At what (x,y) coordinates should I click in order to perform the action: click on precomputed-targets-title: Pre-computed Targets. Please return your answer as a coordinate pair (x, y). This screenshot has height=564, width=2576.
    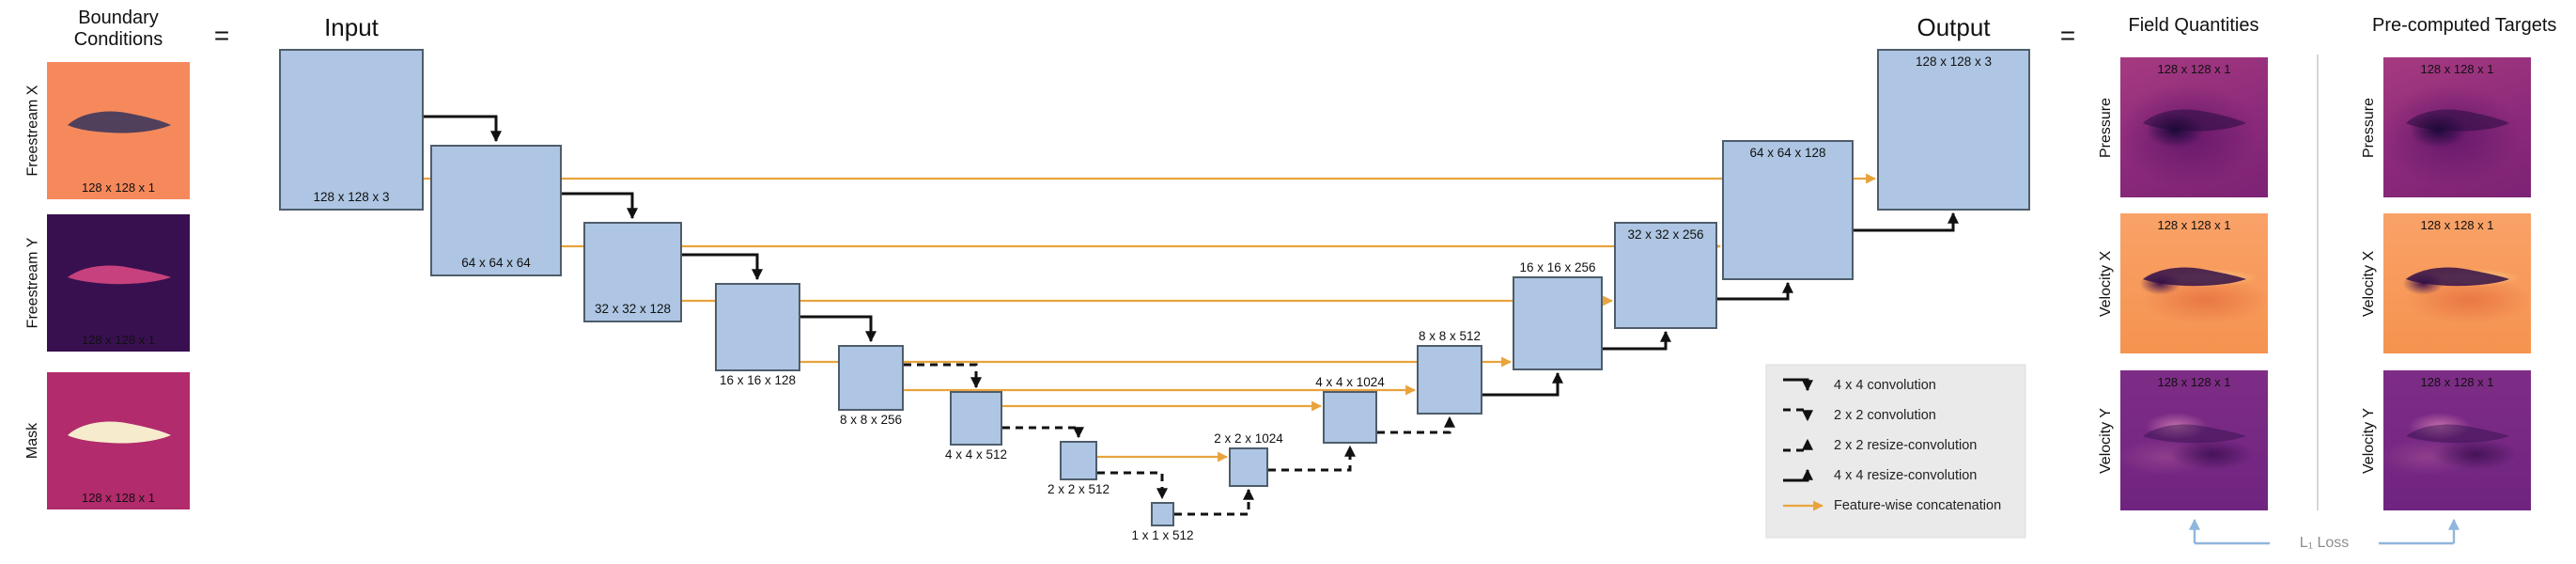
    Looking at the image, I should click on (2464, 25).